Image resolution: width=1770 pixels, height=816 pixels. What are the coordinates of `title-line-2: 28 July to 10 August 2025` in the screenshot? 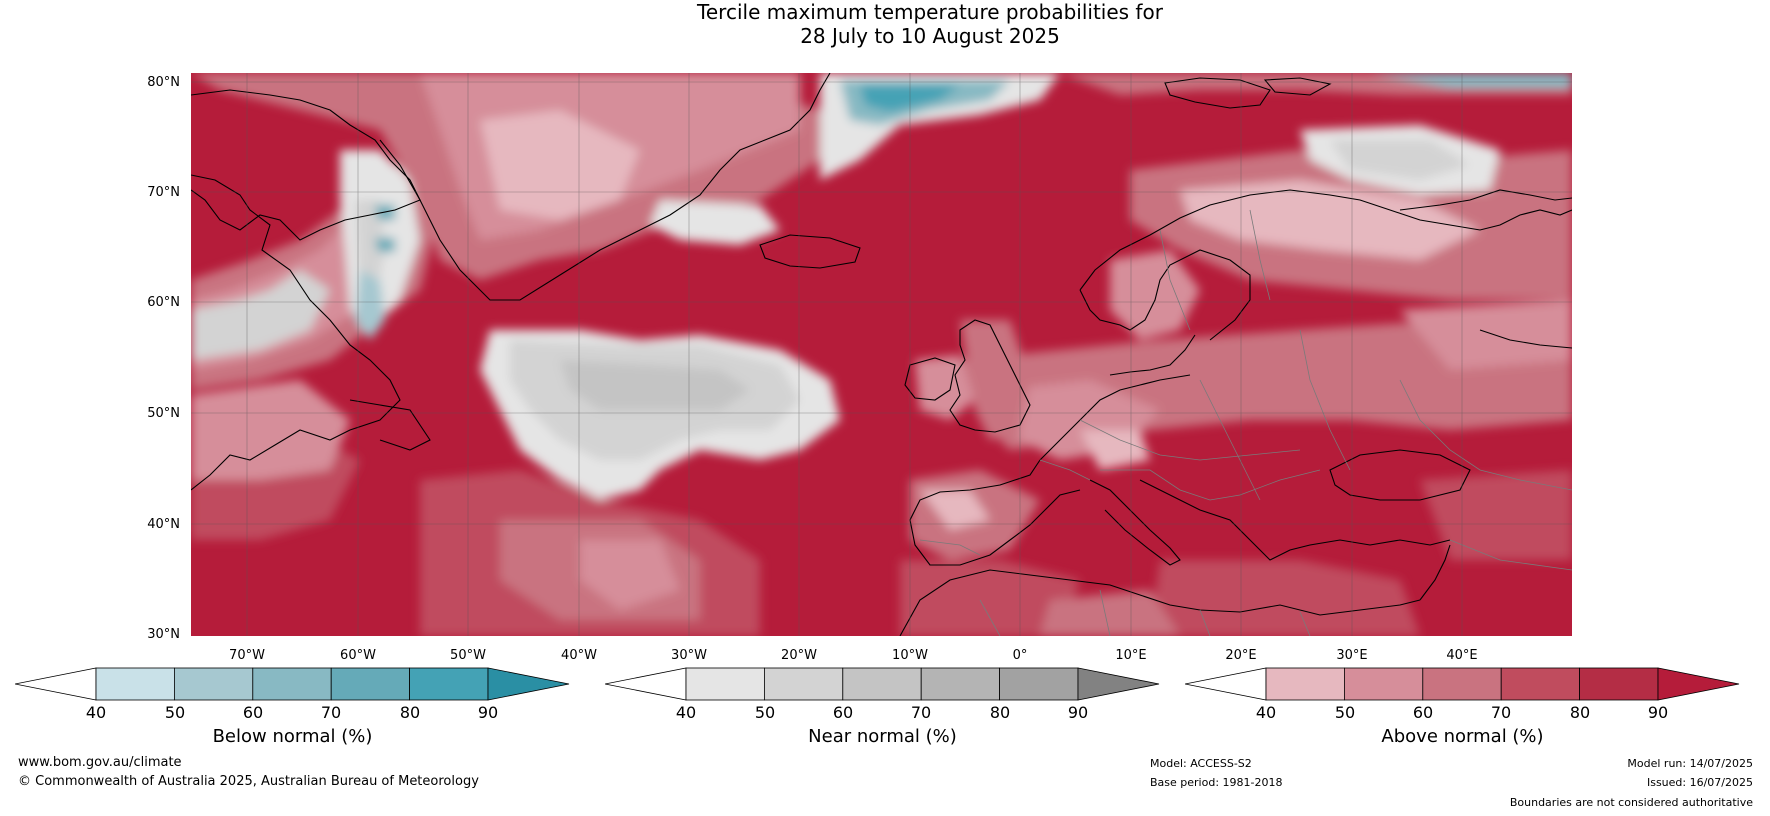 It's located at (930, 36).